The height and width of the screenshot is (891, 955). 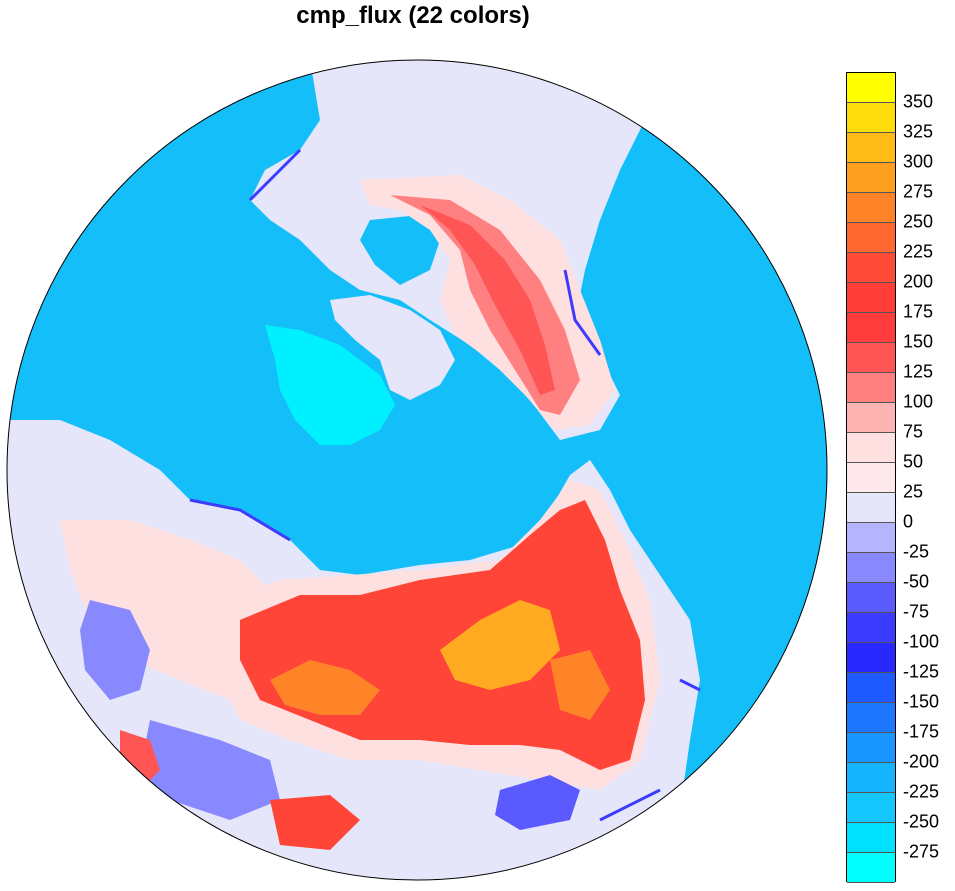 I want to click on colorbar-label: -175, so click(x=921, y=731).